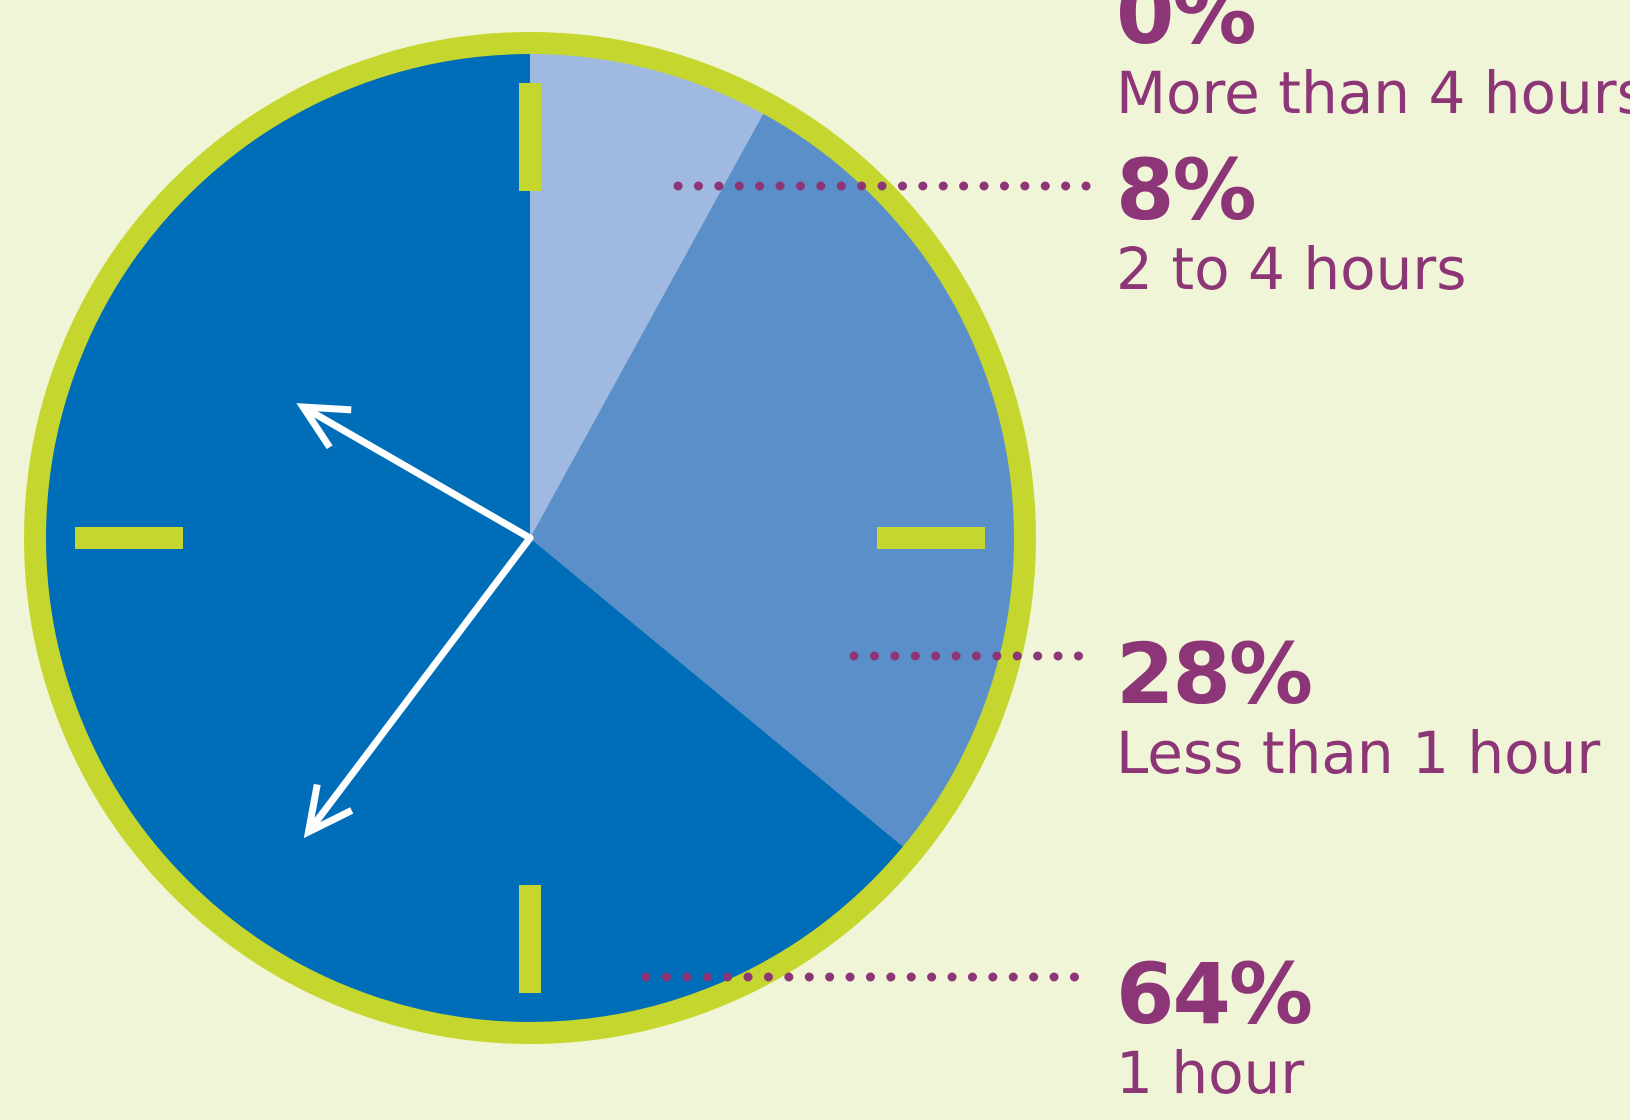 This screenshot has height=1120, width=1630. Describe the element at coordinates (1210, 1073) in the screenshot. I see `slice-label: 1 hour` at that location.